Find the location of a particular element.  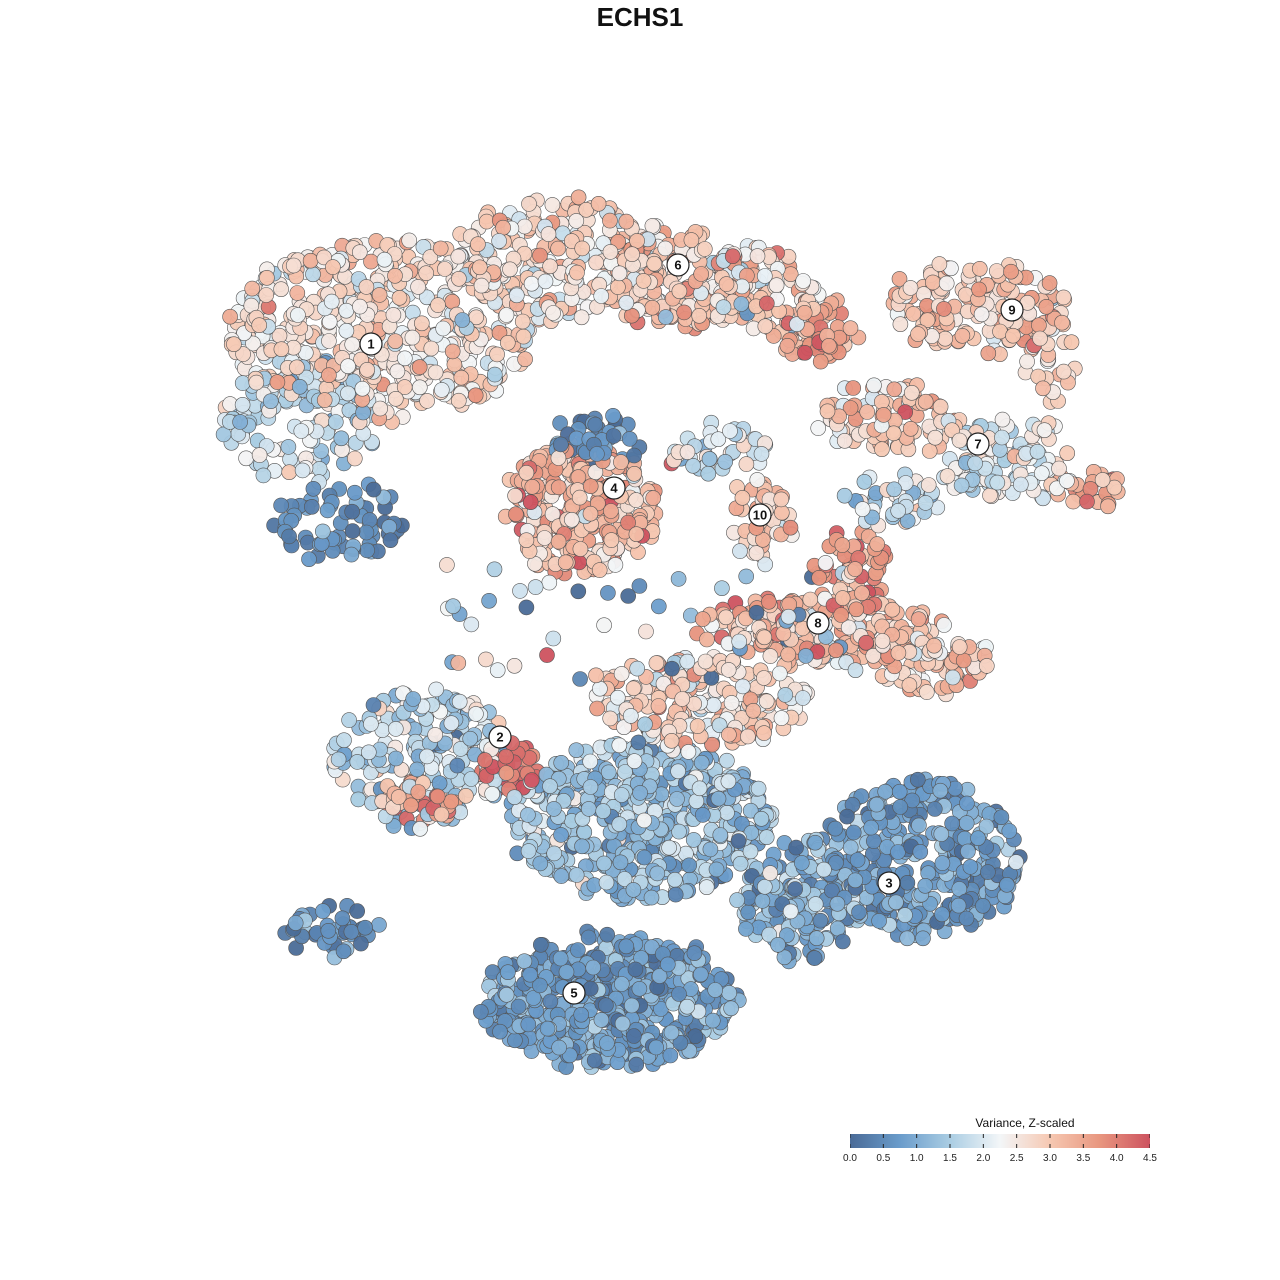

cluster-label-4: 4 is located at coordinates (614, 488).